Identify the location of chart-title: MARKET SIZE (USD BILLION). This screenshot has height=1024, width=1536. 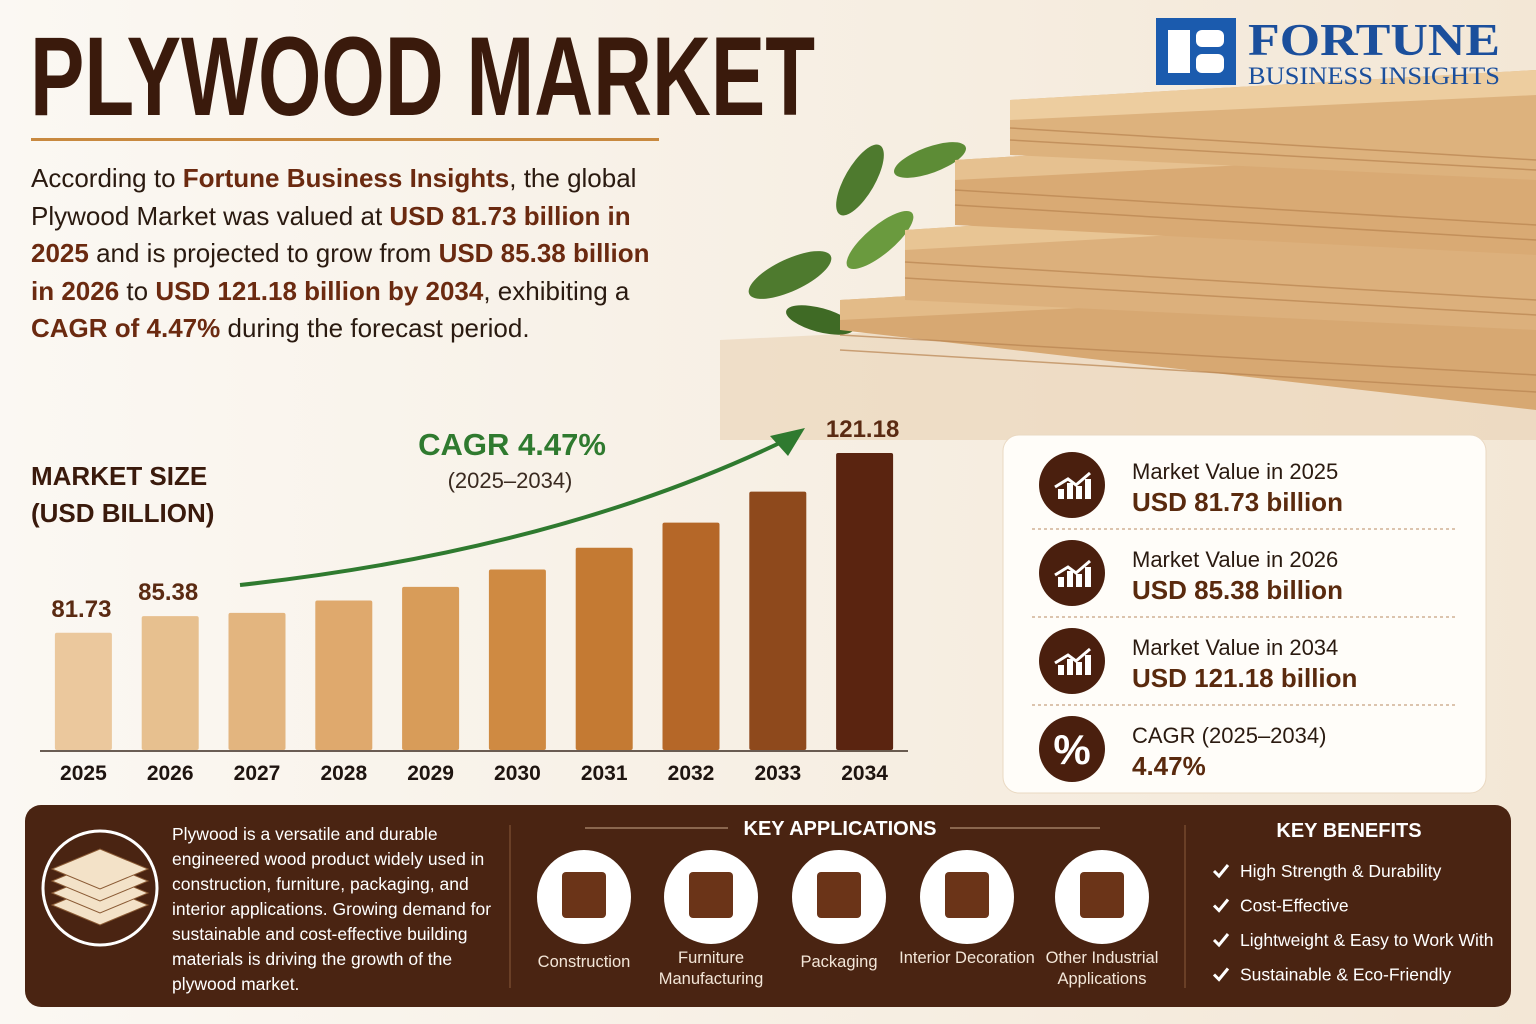
(123, 494).